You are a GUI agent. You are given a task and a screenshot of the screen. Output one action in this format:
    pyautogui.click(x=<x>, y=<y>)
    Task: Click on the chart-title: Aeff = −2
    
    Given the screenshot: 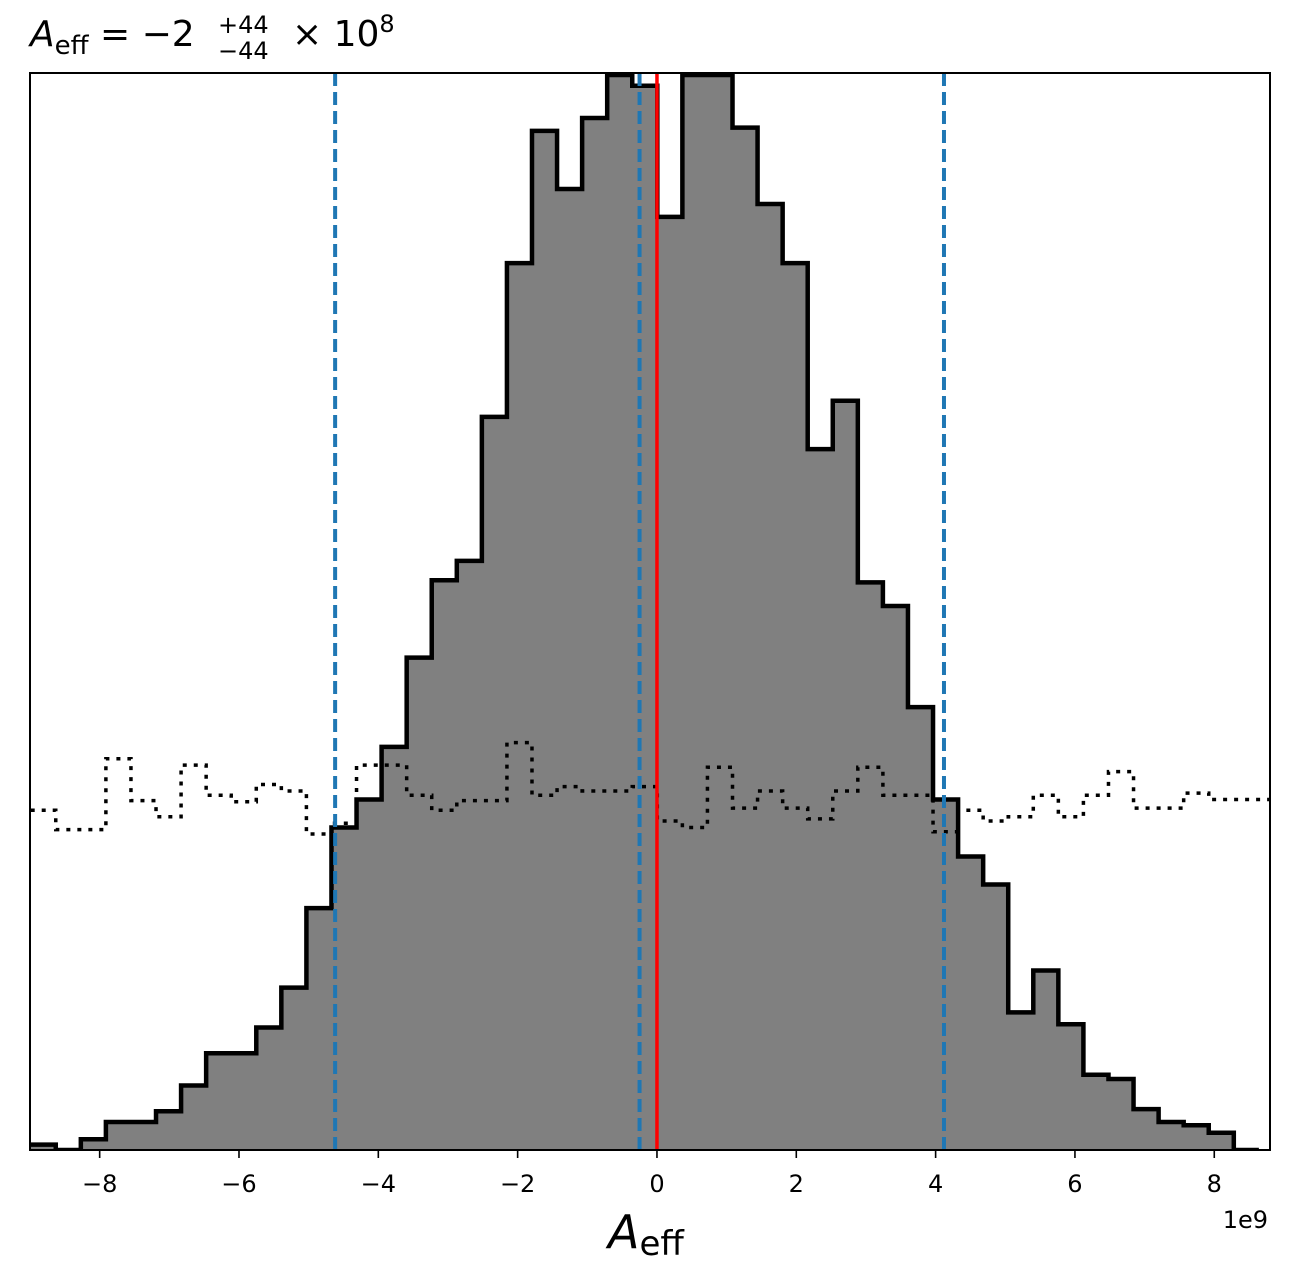 What is the action you would take?
    pyautogui.click(x=111, y=37)
    